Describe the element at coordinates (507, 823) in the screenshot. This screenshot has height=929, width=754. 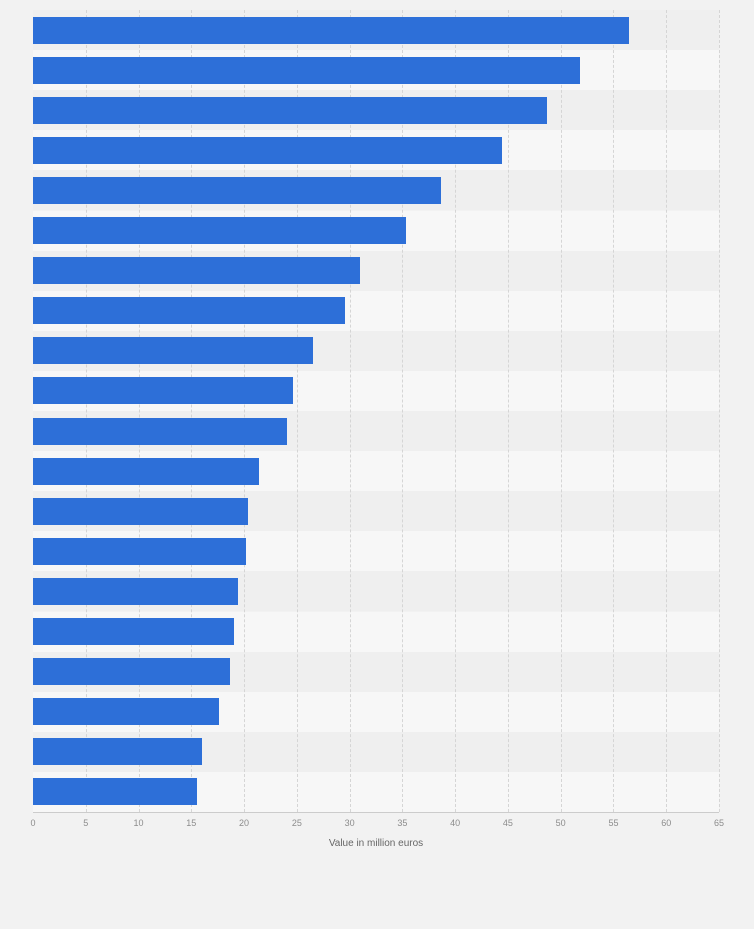
I see `x-tick-label: 45` at that location.